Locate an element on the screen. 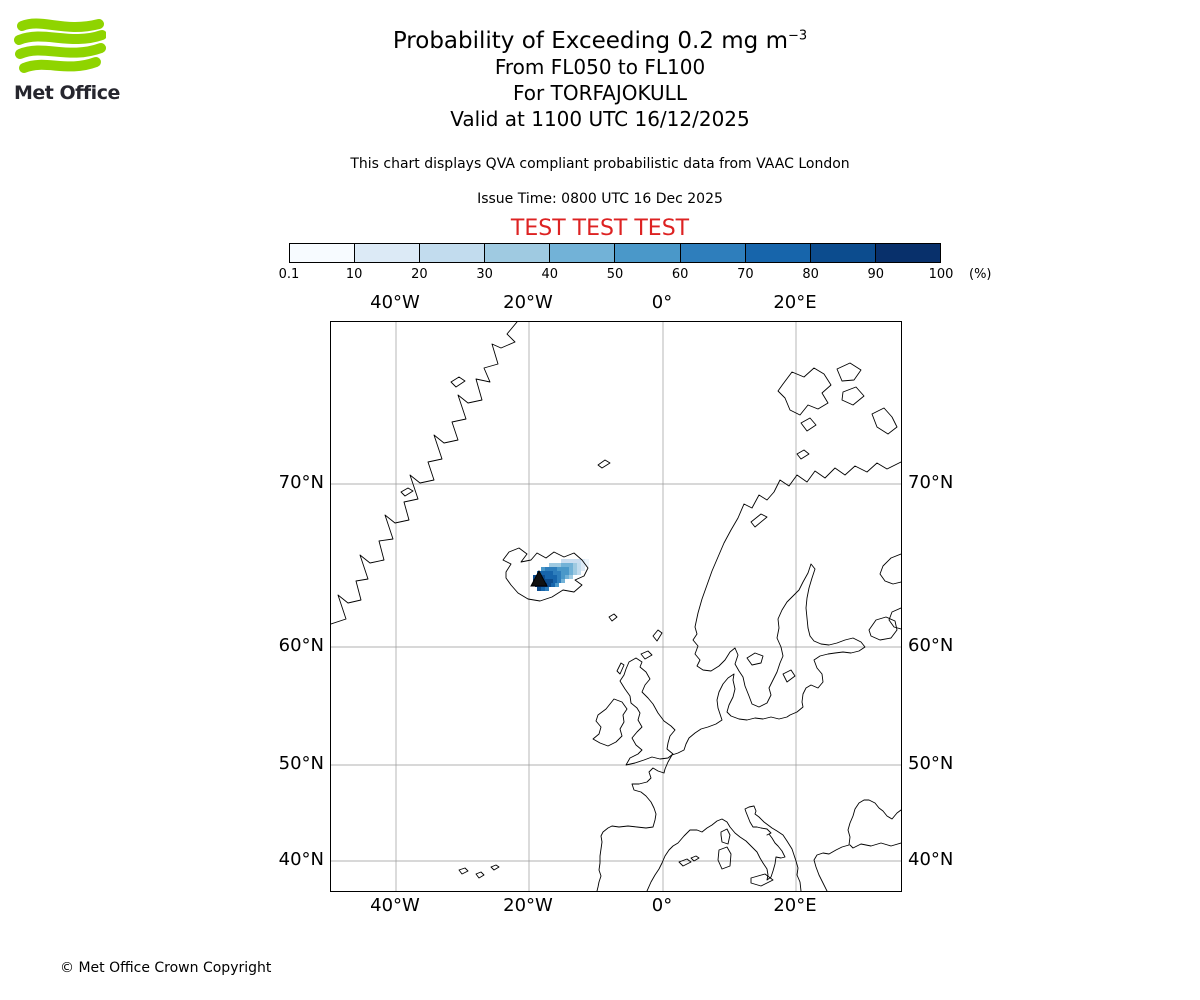 The height and width of the screenshot is (1000, 1200). legend-tick-label: 100 is located at coordinates (941, 274).